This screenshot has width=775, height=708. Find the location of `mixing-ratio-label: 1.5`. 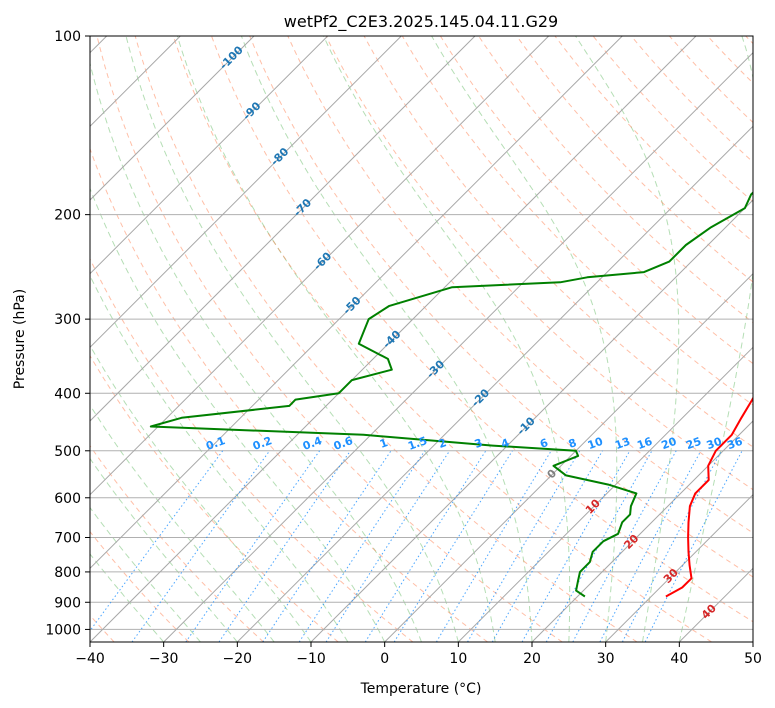

mixing-ratio-label: 1.5 is located at coordinates (417, 443).